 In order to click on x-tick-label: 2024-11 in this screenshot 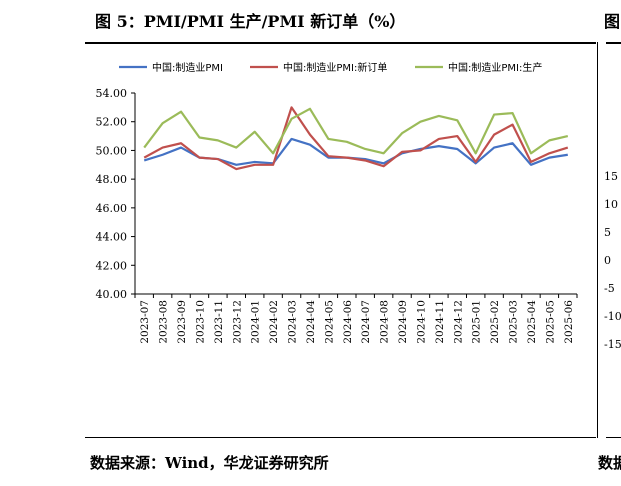, I will do `click(440, 322)`.